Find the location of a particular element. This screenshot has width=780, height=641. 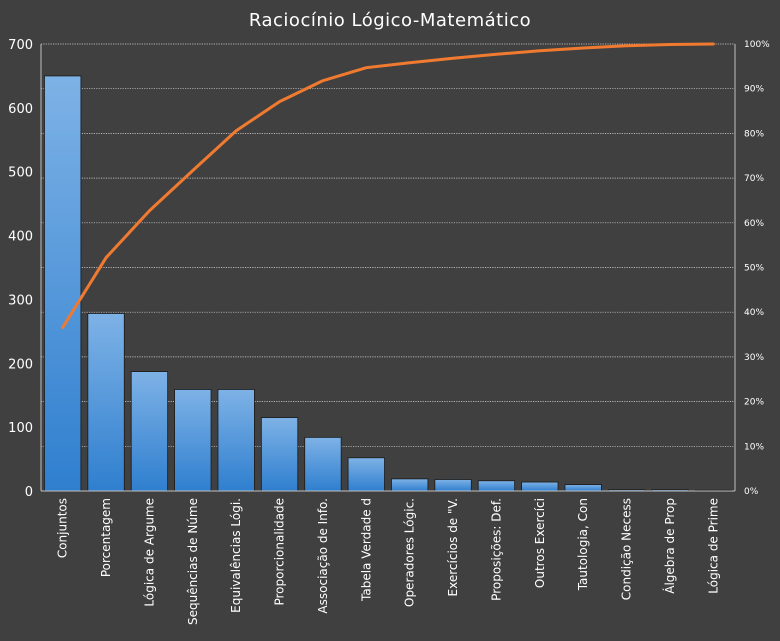

category-label: Tautologia, Con is located at coordinates (583, 544).